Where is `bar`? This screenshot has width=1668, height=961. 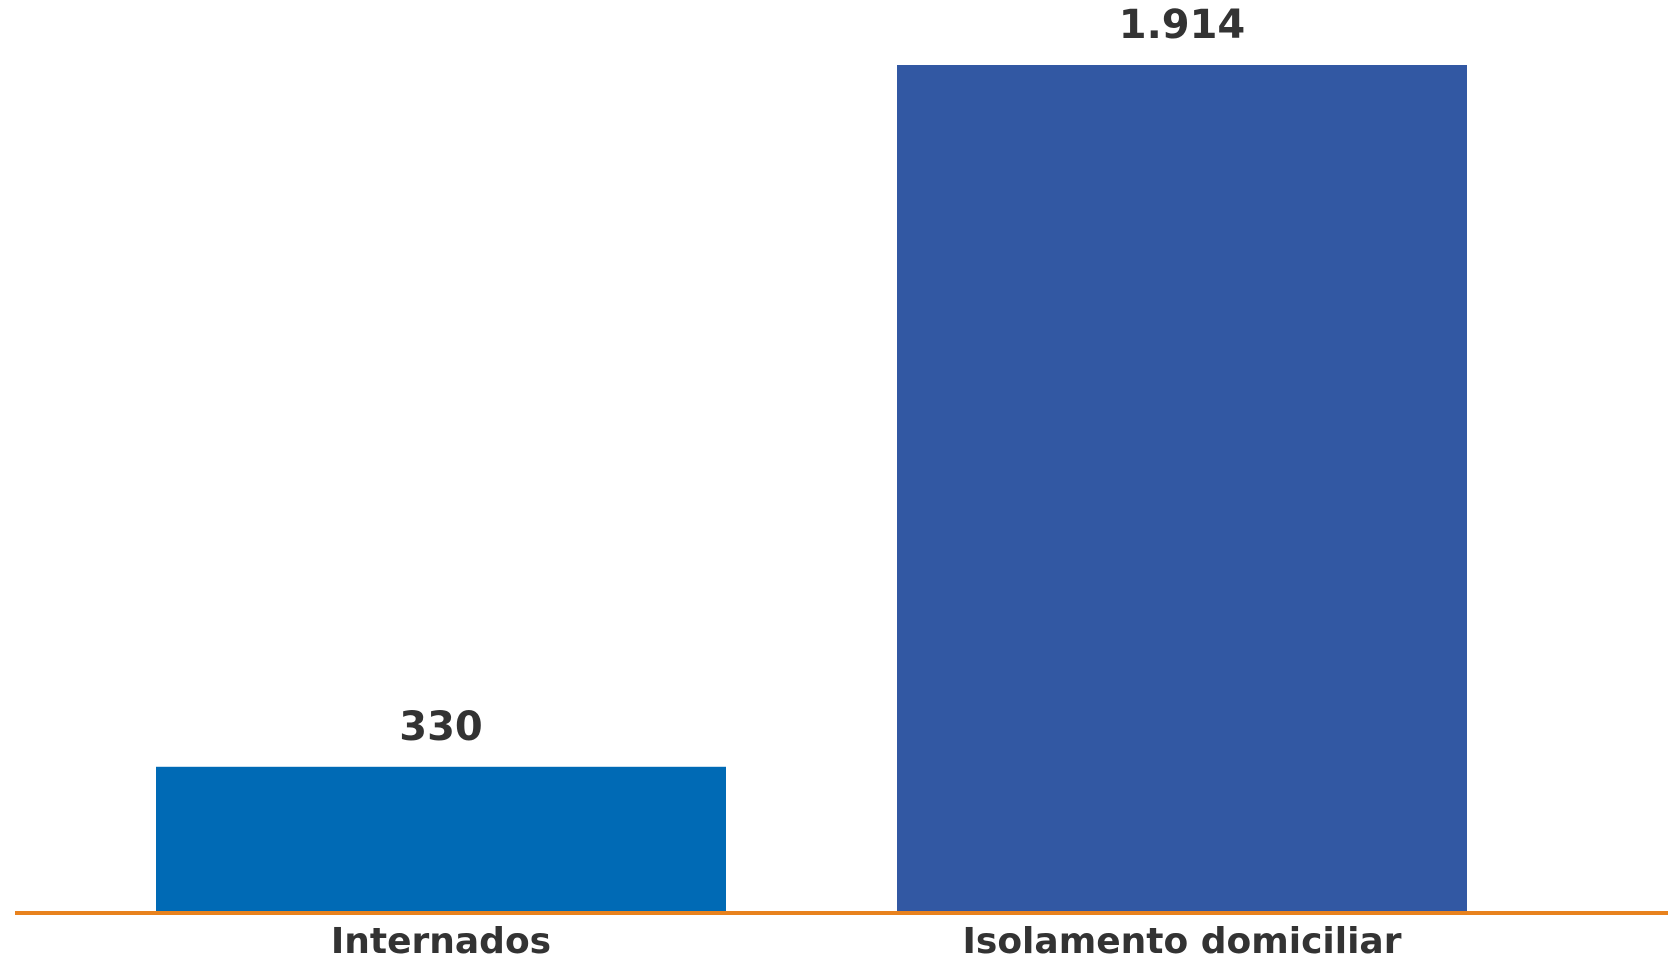 bar is located at coordinates (441, 839).